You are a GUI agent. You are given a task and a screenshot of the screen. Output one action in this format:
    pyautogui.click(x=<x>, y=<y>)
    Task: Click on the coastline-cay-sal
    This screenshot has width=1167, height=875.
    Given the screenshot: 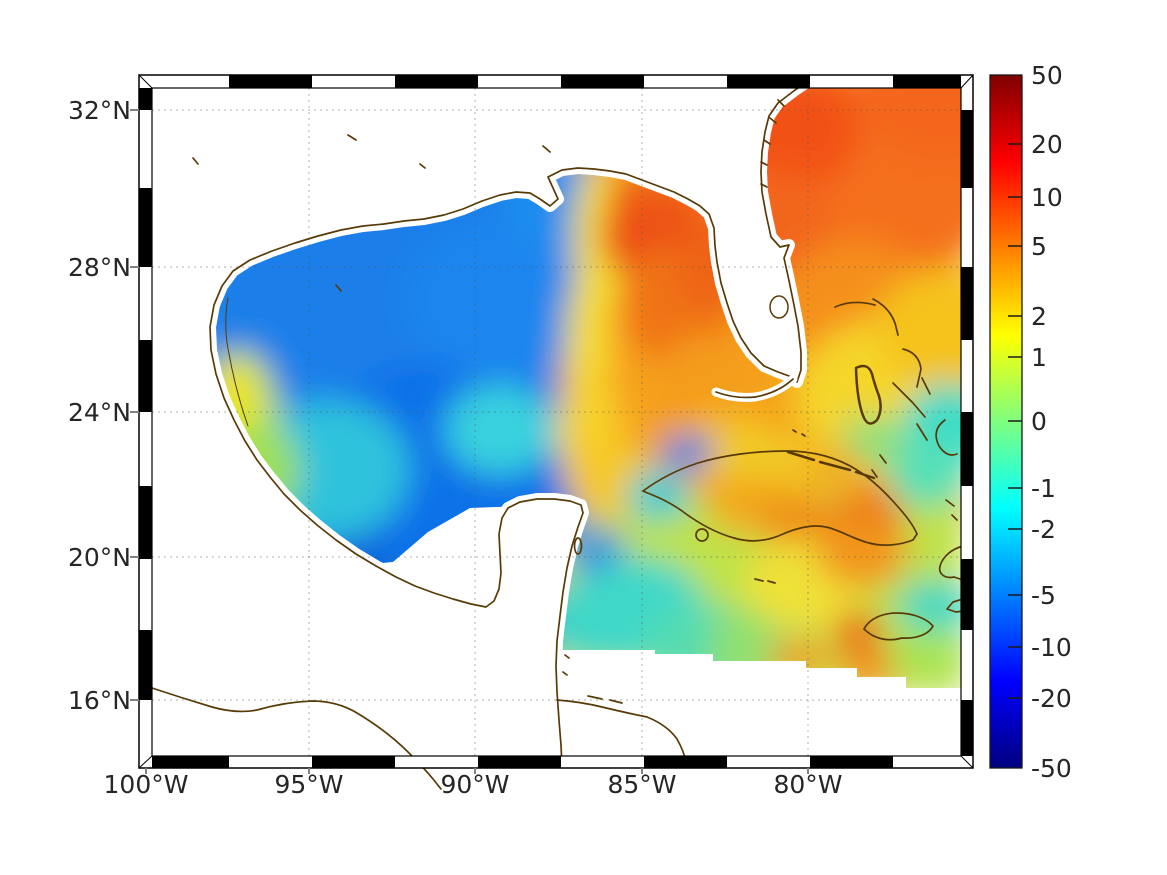 What is the action you would take?
    pyautogui.click(x=799, y=433)
    